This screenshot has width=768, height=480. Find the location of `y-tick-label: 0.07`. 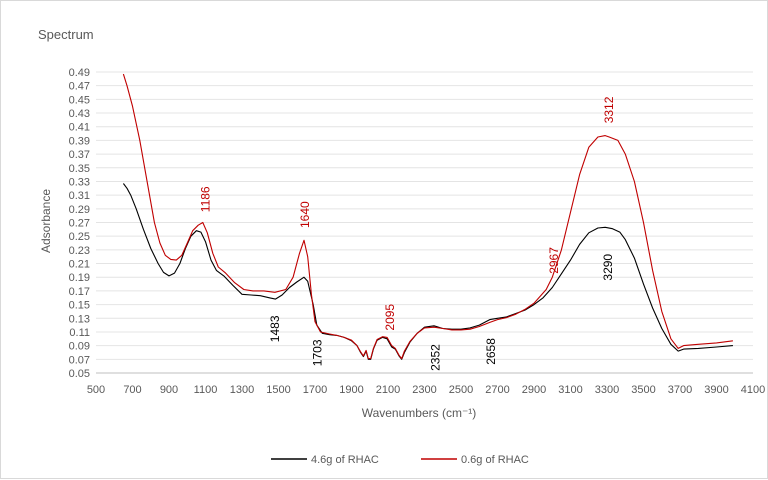

y-tick-label: 0.07 is located at coordinates (79, 360).